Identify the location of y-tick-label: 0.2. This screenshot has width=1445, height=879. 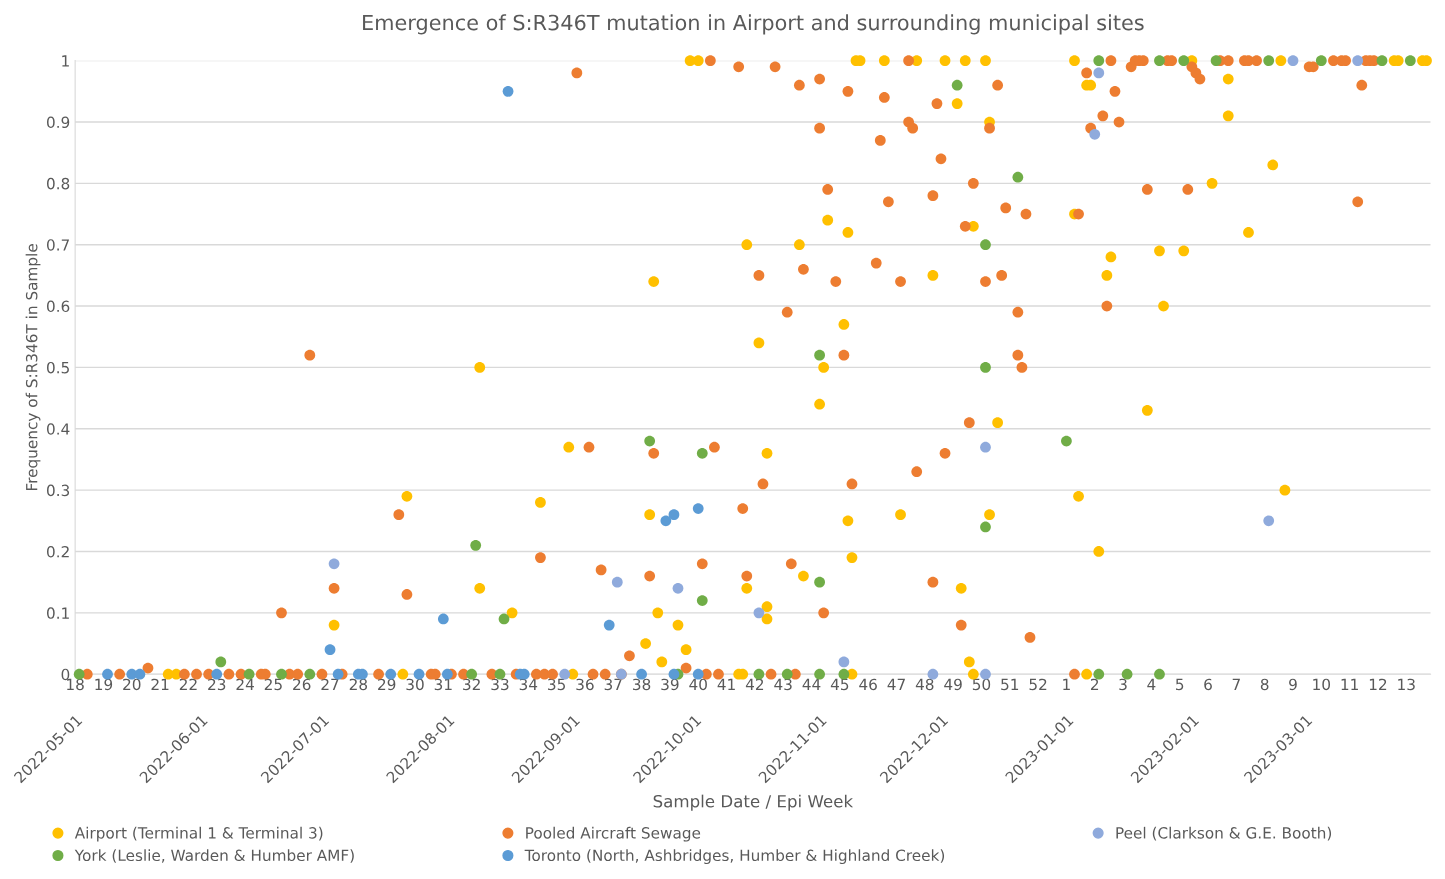
(57, 551).